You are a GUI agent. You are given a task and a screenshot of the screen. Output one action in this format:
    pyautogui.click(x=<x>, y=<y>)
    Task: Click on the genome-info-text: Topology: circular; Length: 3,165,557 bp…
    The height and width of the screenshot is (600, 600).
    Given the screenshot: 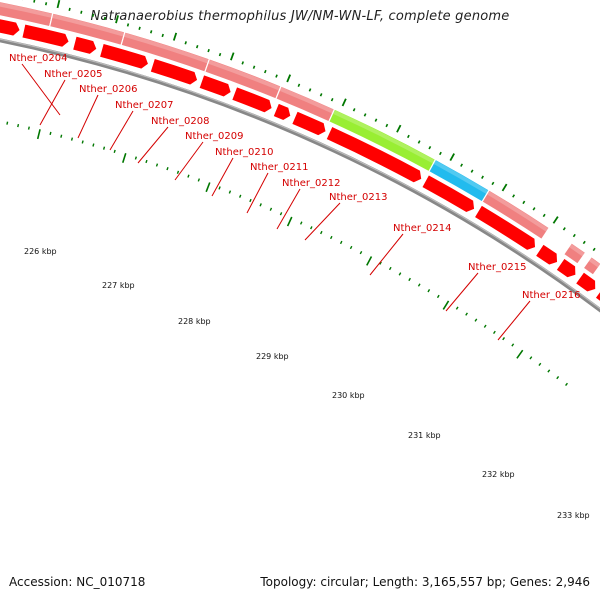 What is the action you would take?
    pyautogui.click(x=425, y=582)
    